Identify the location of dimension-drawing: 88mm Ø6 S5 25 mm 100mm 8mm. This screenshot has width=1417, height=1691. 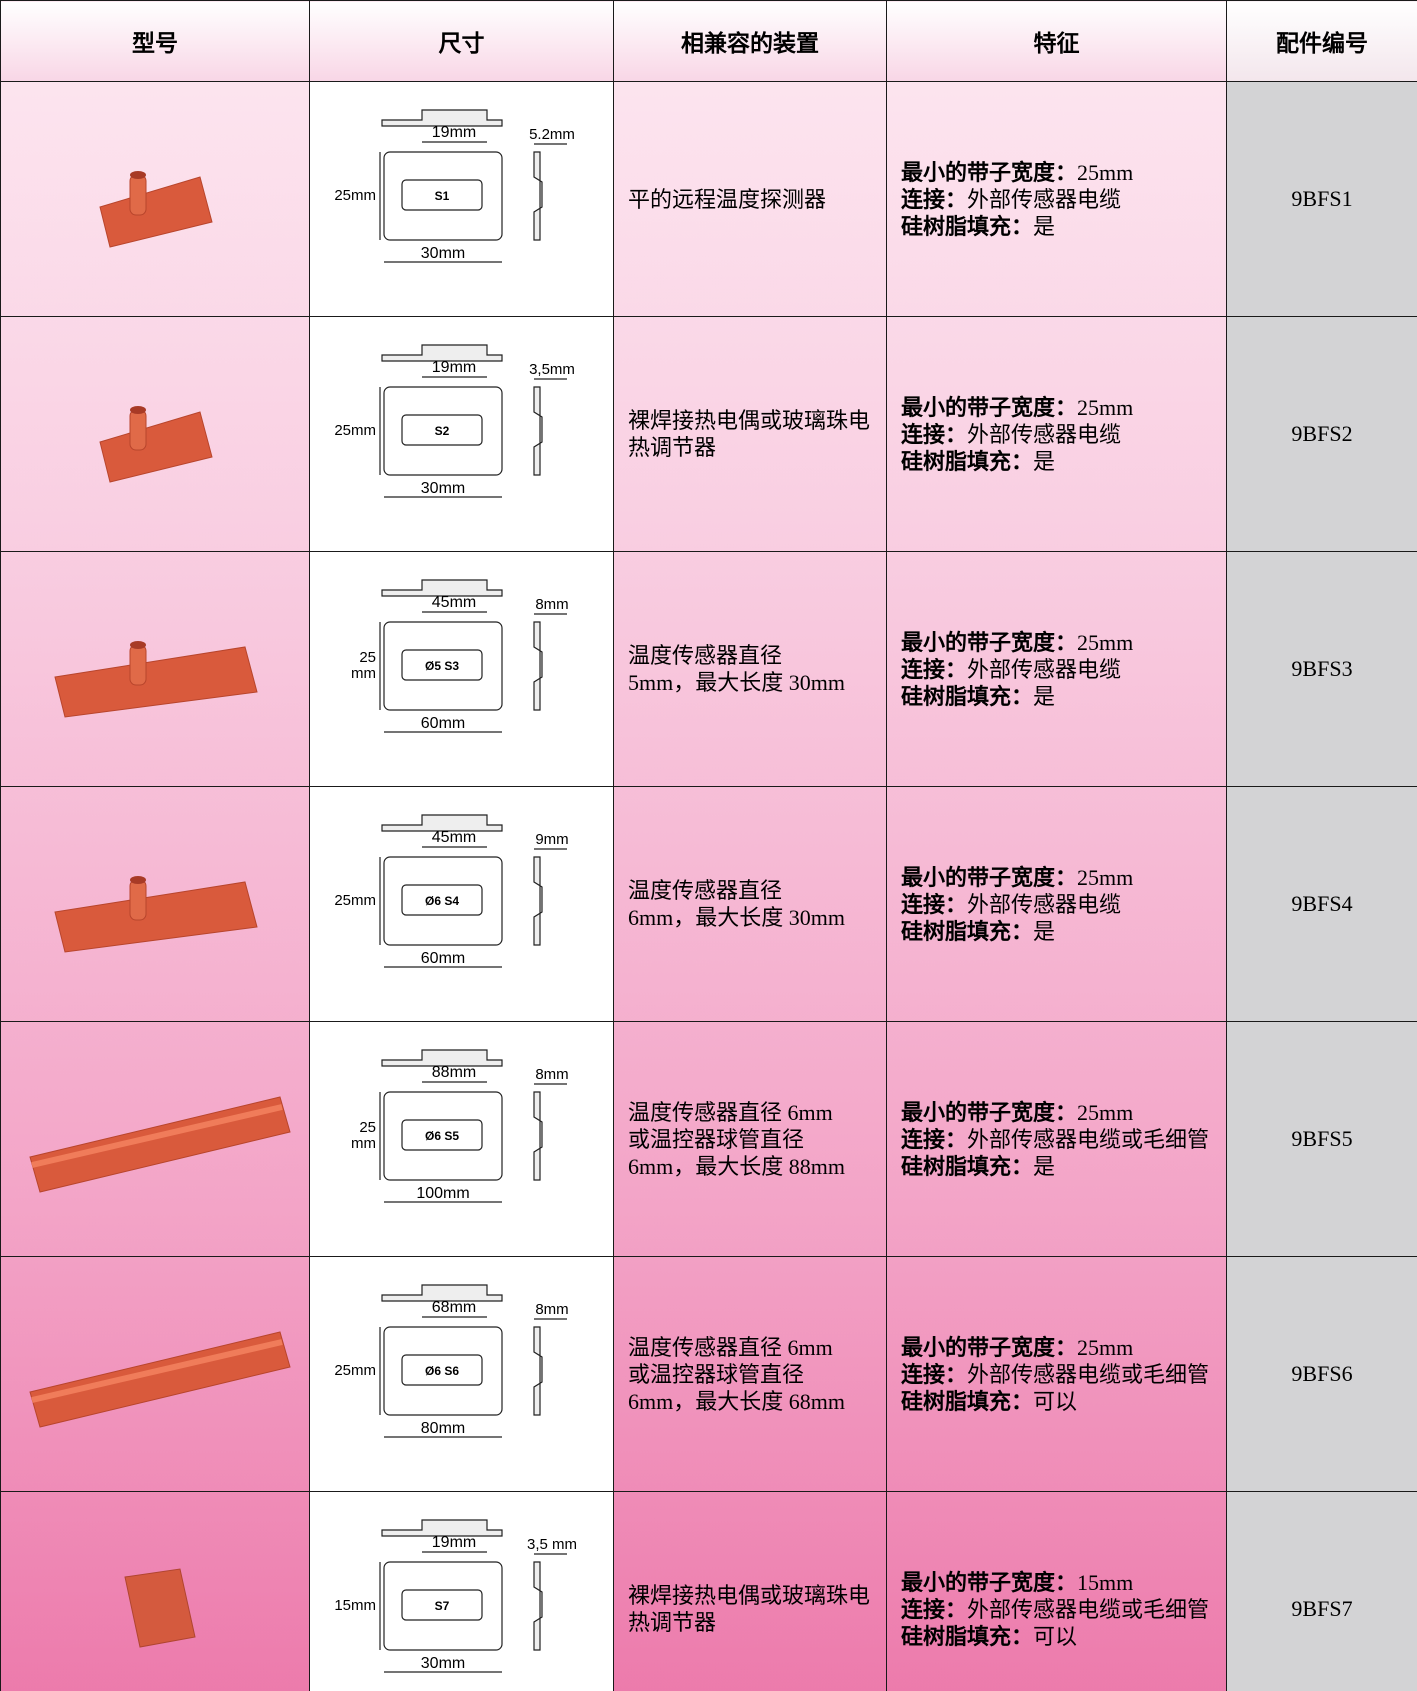
(459, 1126).